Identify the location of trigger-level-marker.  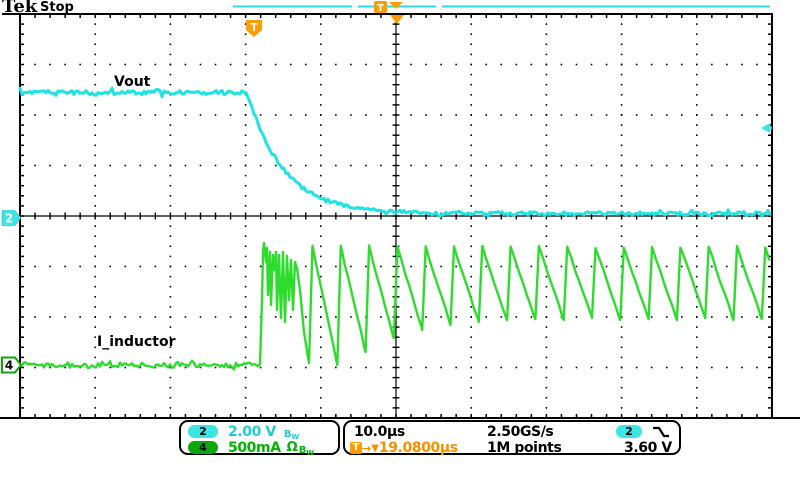
(766, 128).